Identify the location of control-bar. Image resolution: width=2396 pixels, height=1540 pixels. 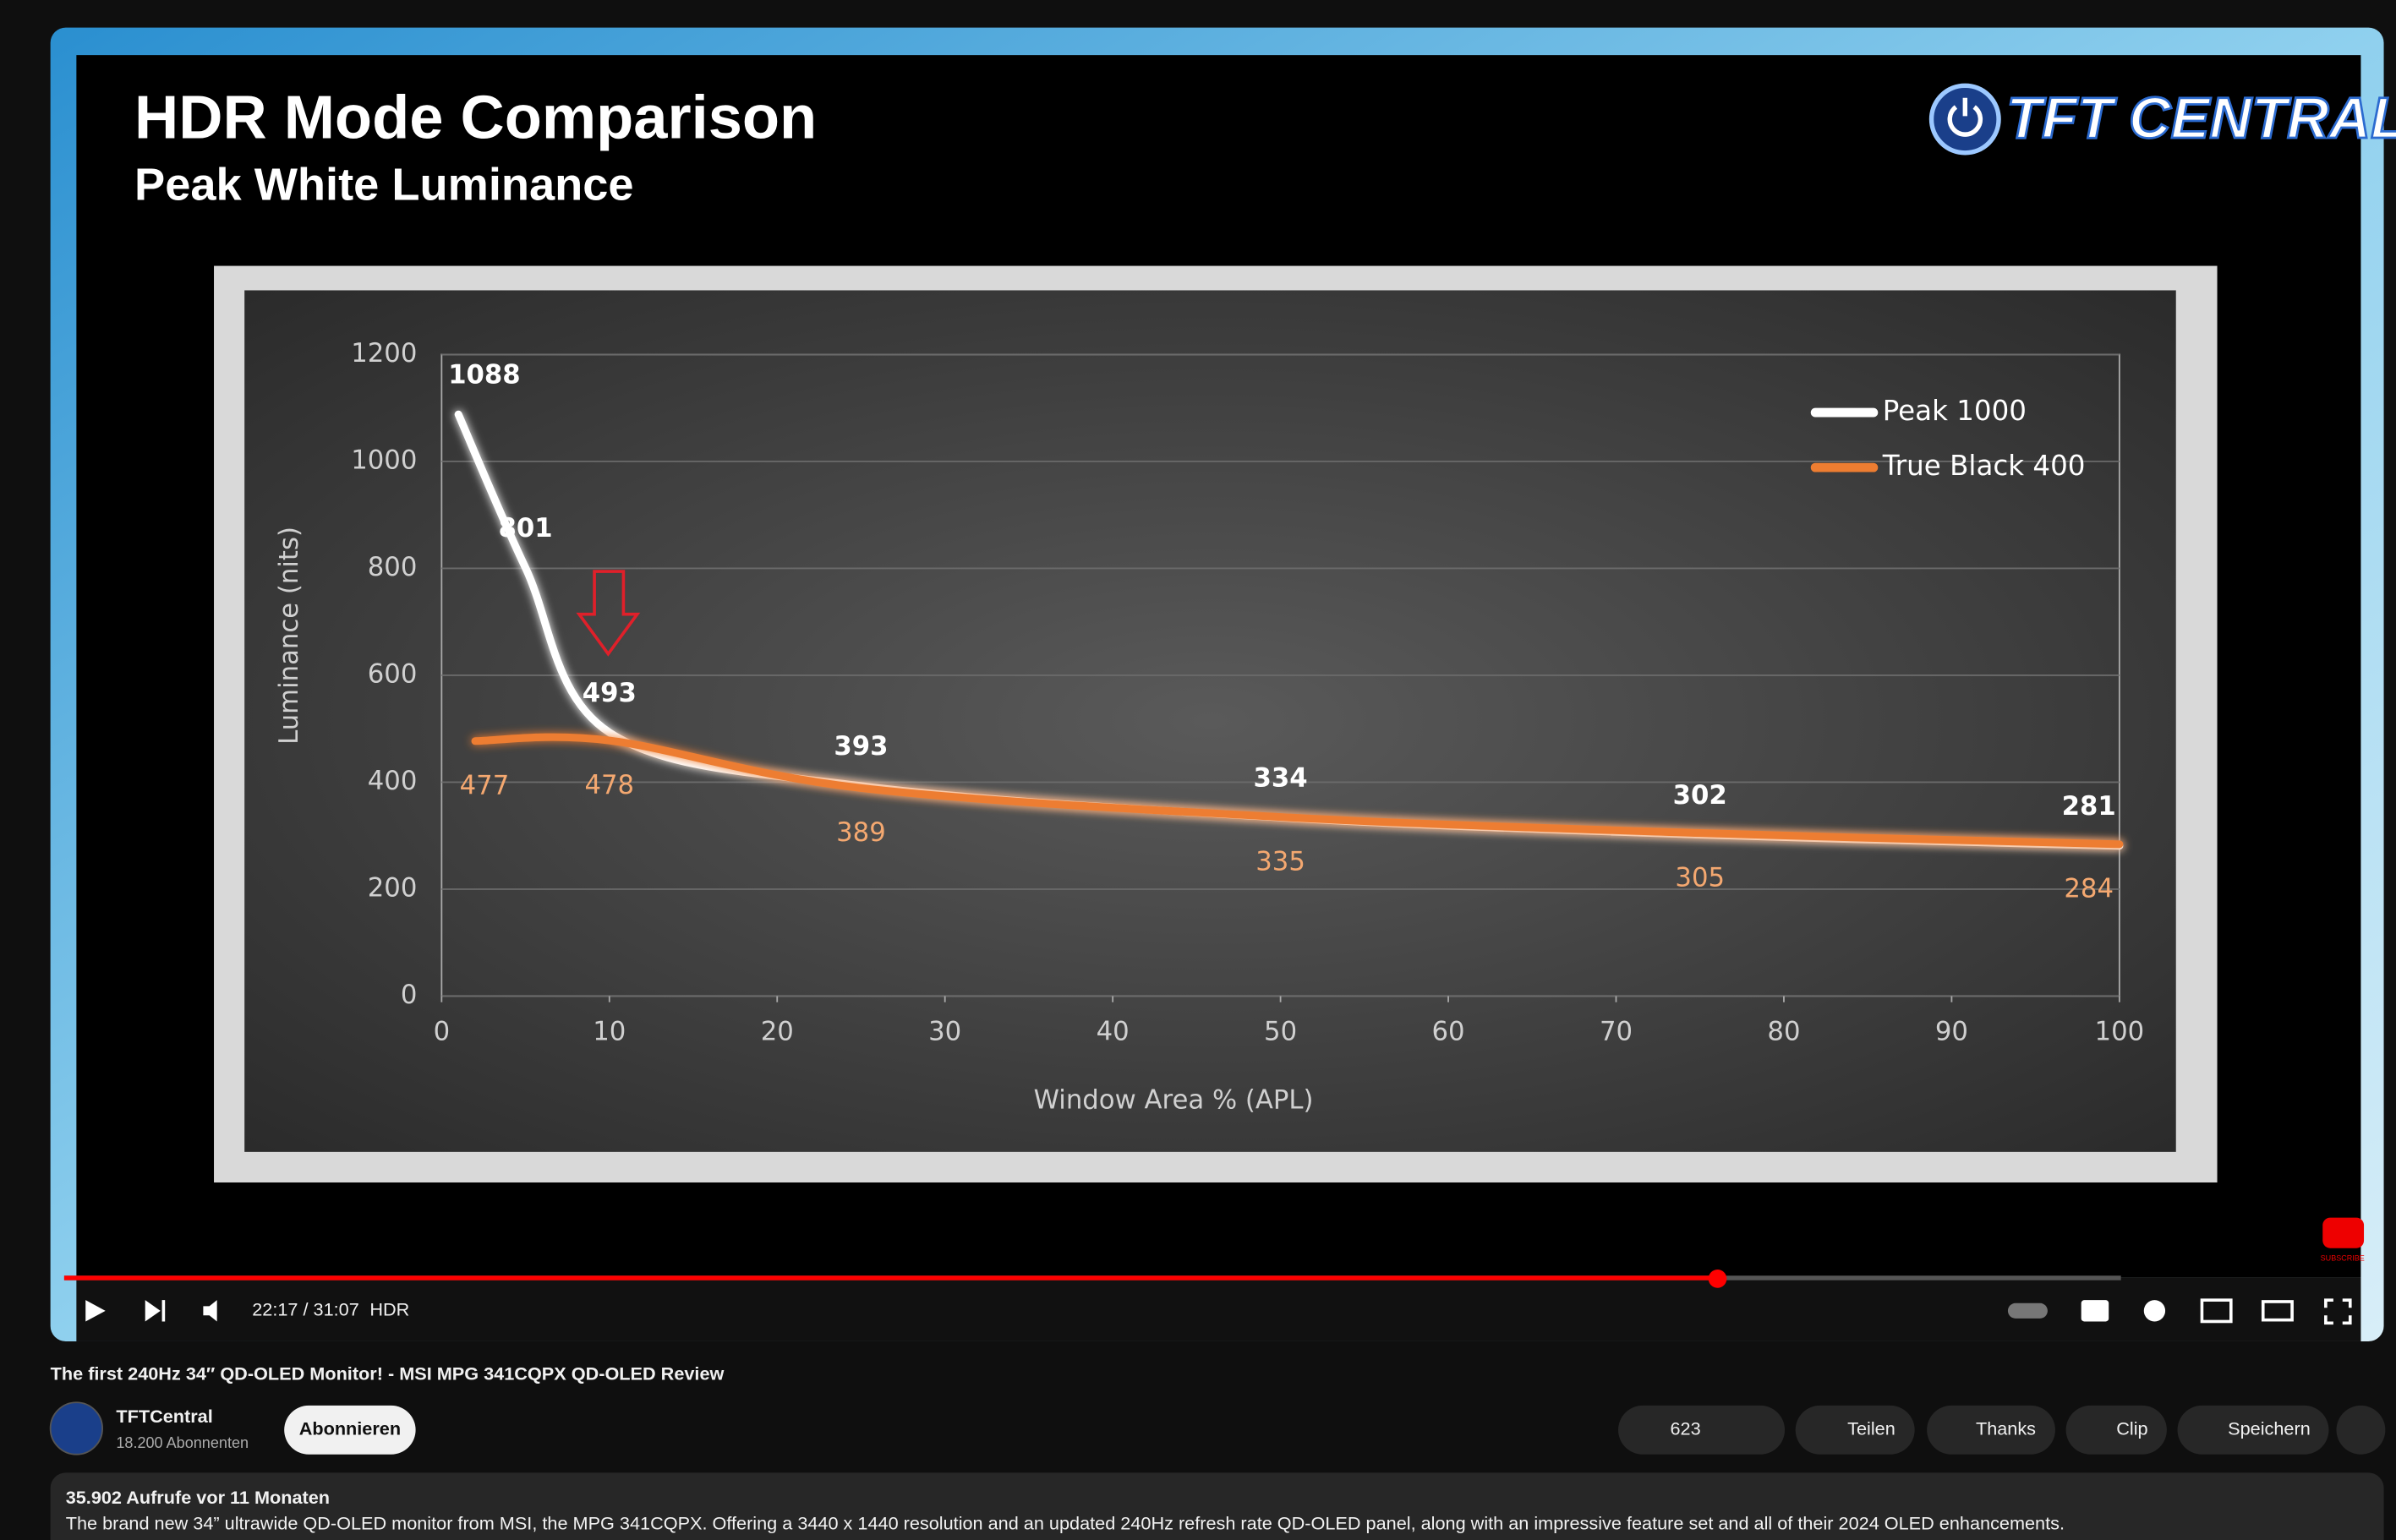
(1218, 1309).